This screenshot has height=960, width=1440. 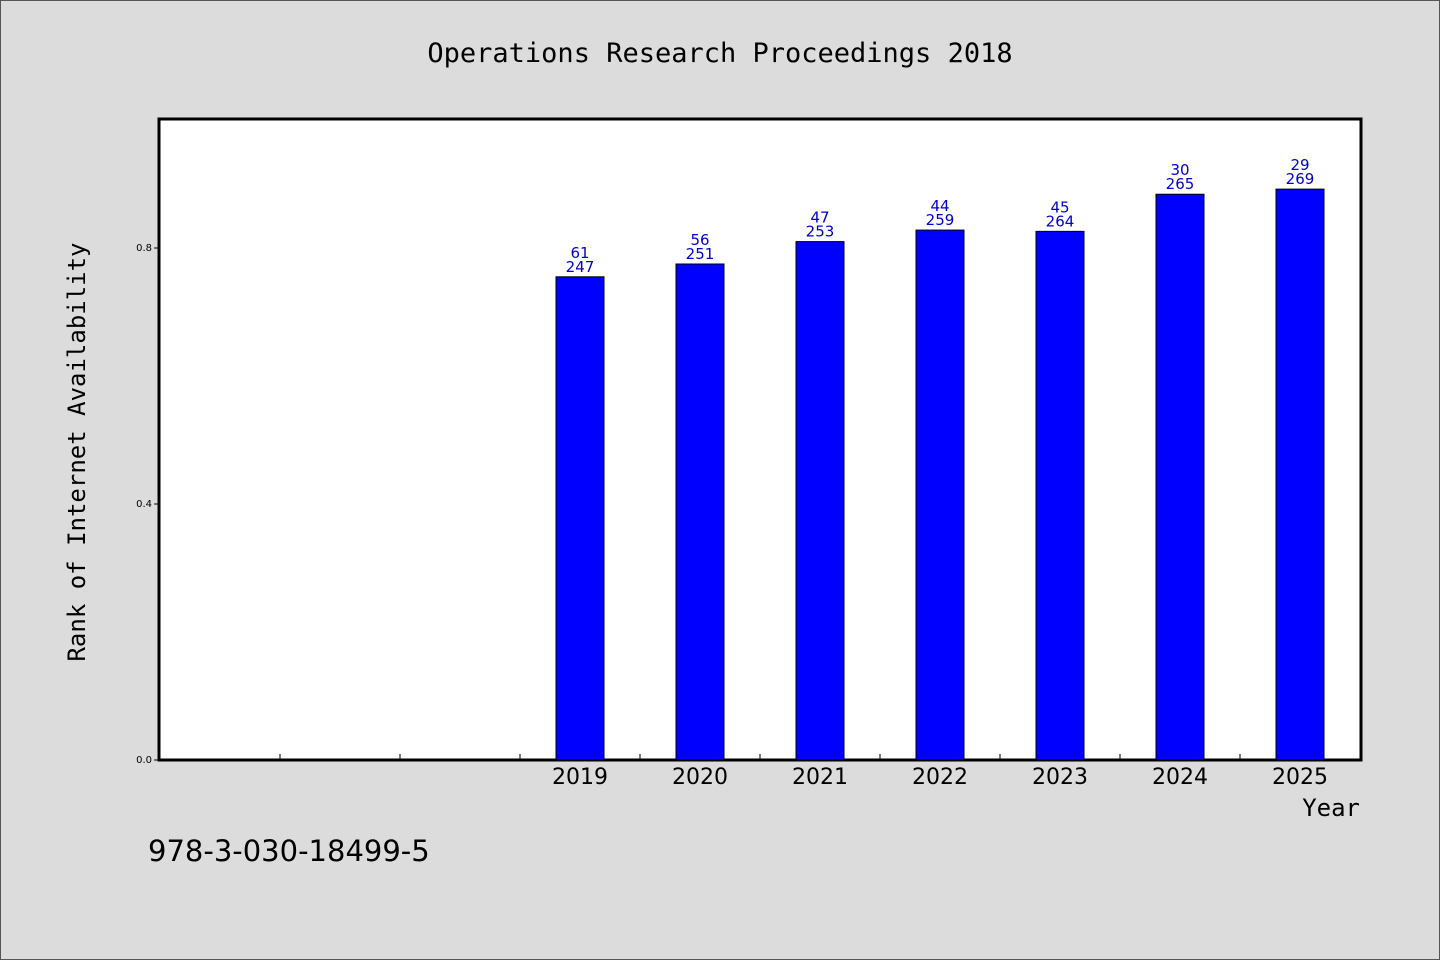 I want to click on x-tick-label: 2019, so click(x=580, y=777).